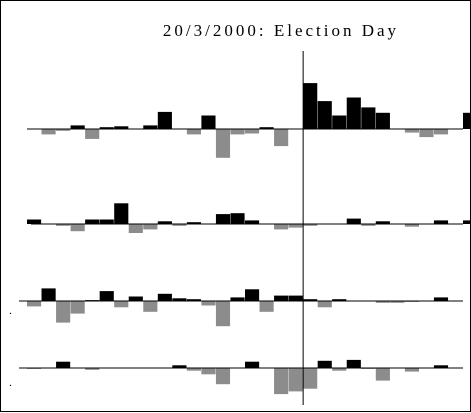 Image resolution: width=471 pixels, height=413 pixels. I want to click on stray-mark-1: ., so click(10, 310).